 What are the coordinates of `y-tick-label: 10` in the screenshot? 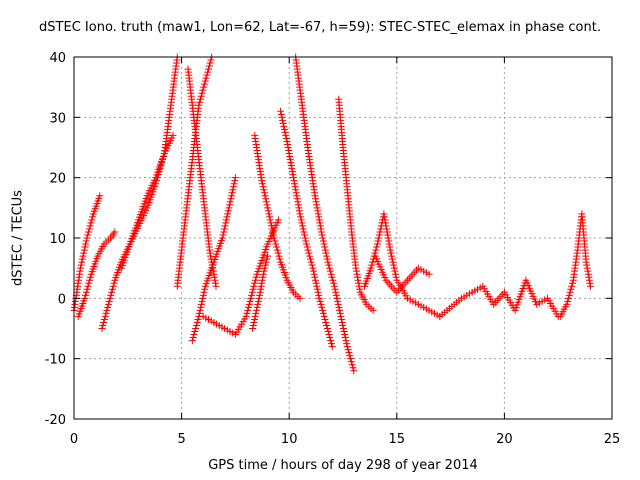 It's located at (57, 239).